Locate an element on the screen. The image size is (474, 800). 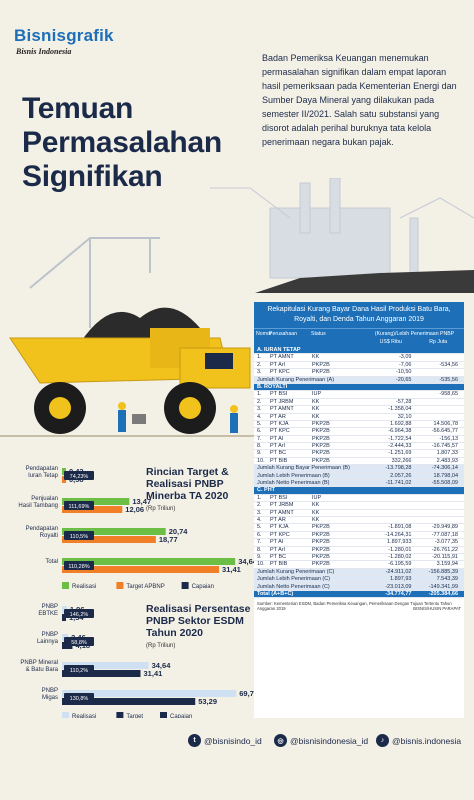
table-sum-label: Jumlah Lebih Penerimaan (B) is located at coordinates (293, 475).